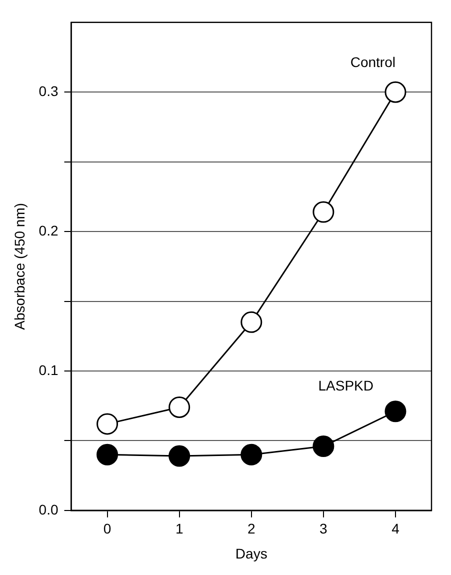  Describe the element at coordinates (251, 528) in the screenshot. I see `x-tick-label: 2` at that location.